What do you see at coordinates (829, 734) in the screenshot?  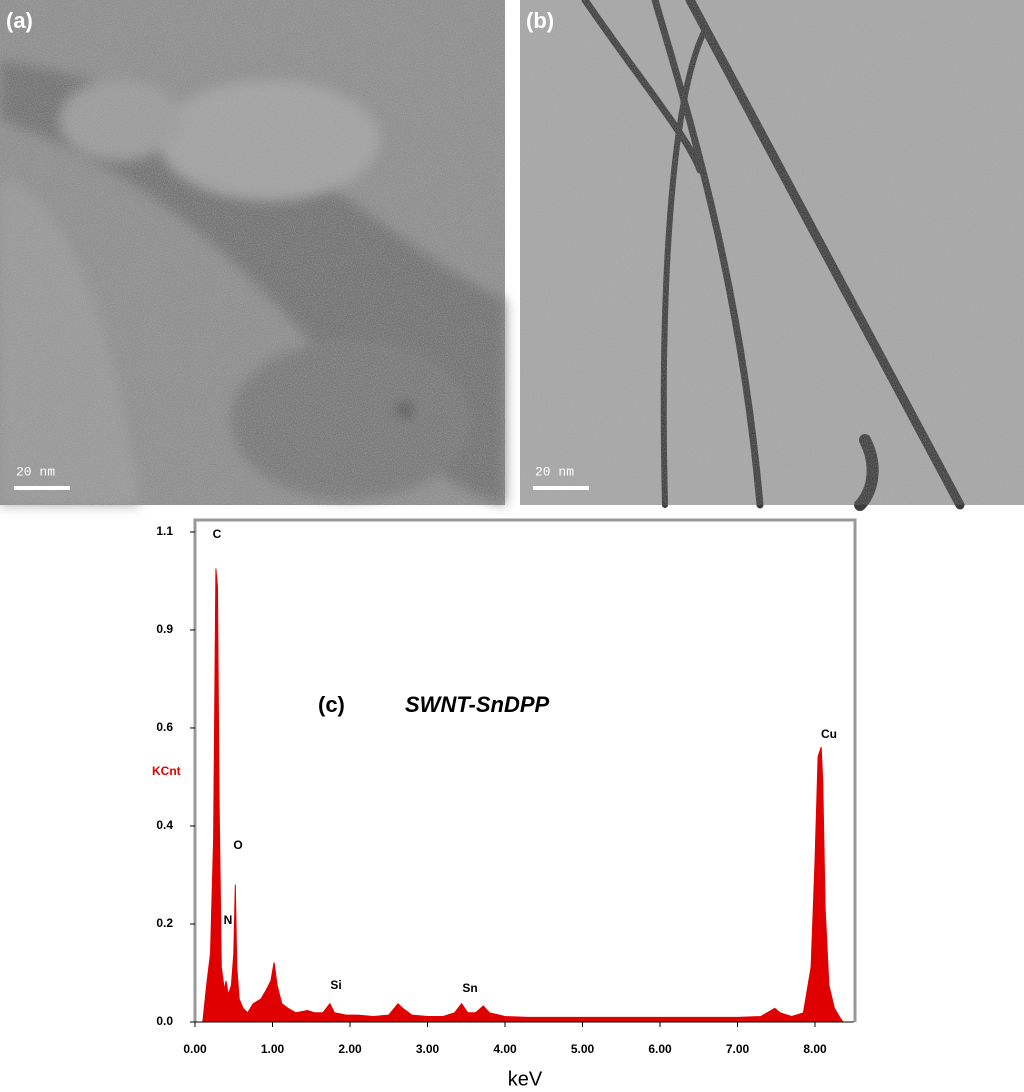 I see `peak-label: Cu` at bounding box center [829, 734].